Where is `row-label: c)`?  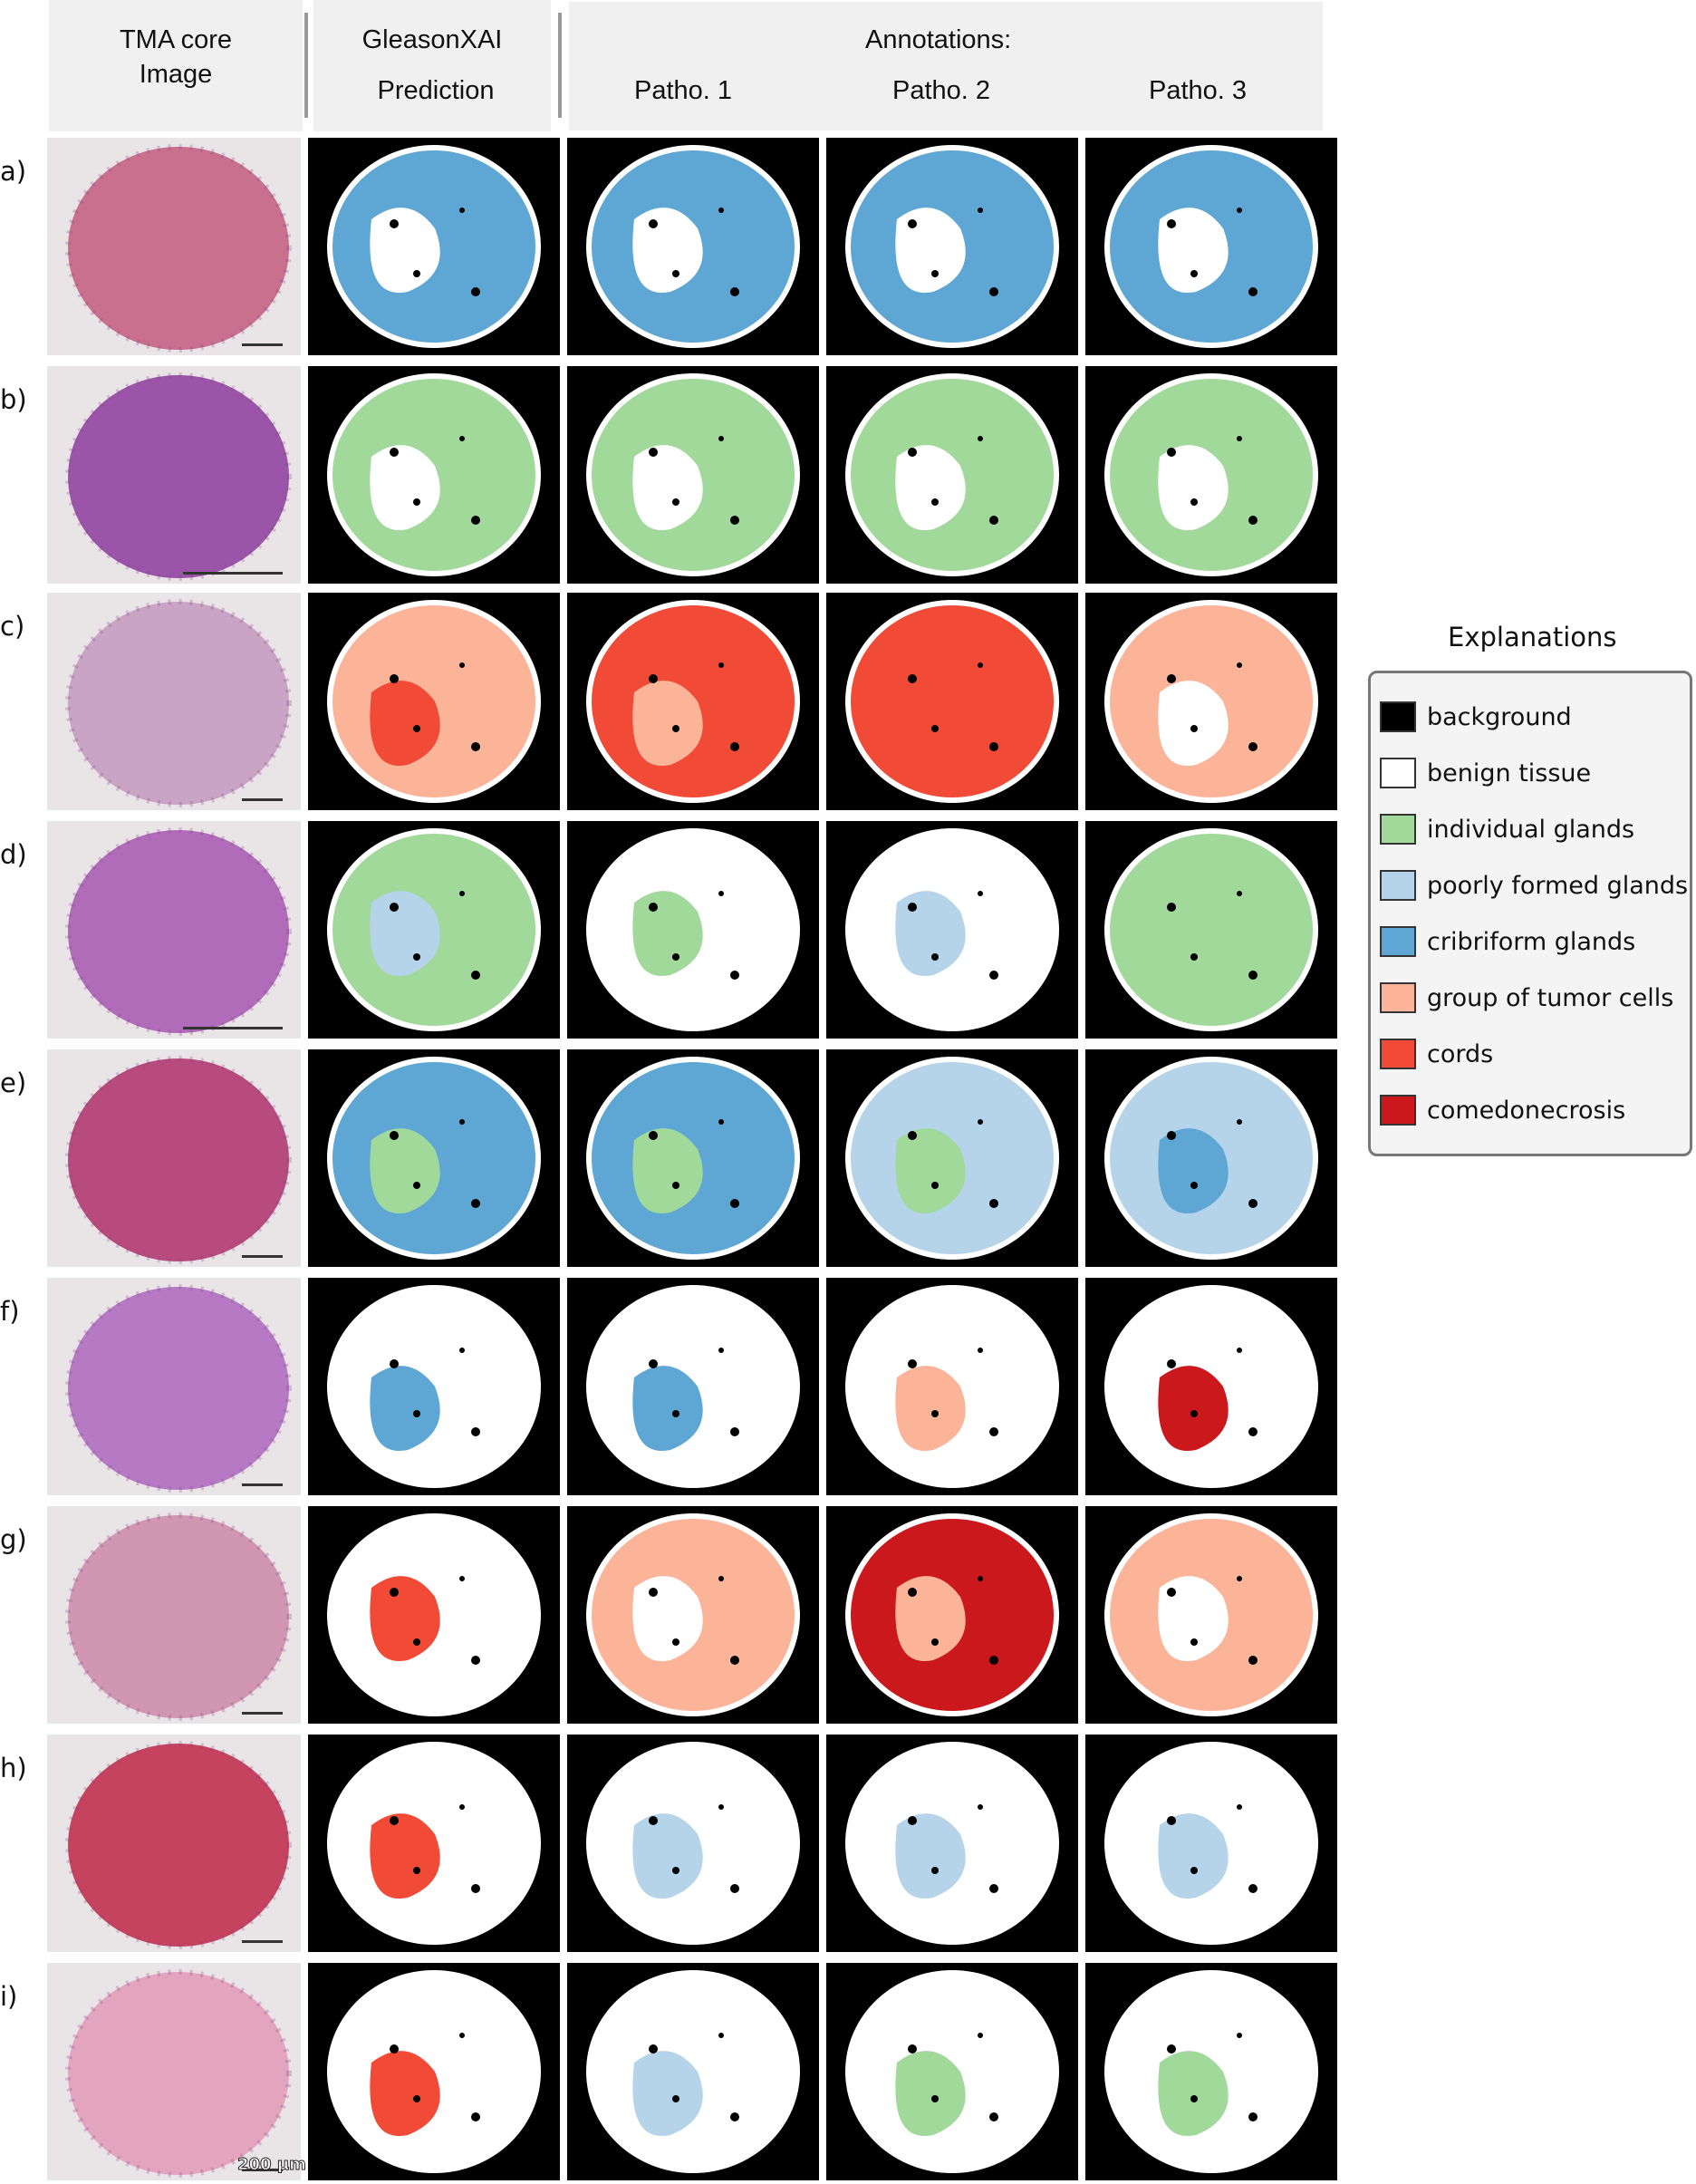
row-label: c) is located at coordinates (13, 627).